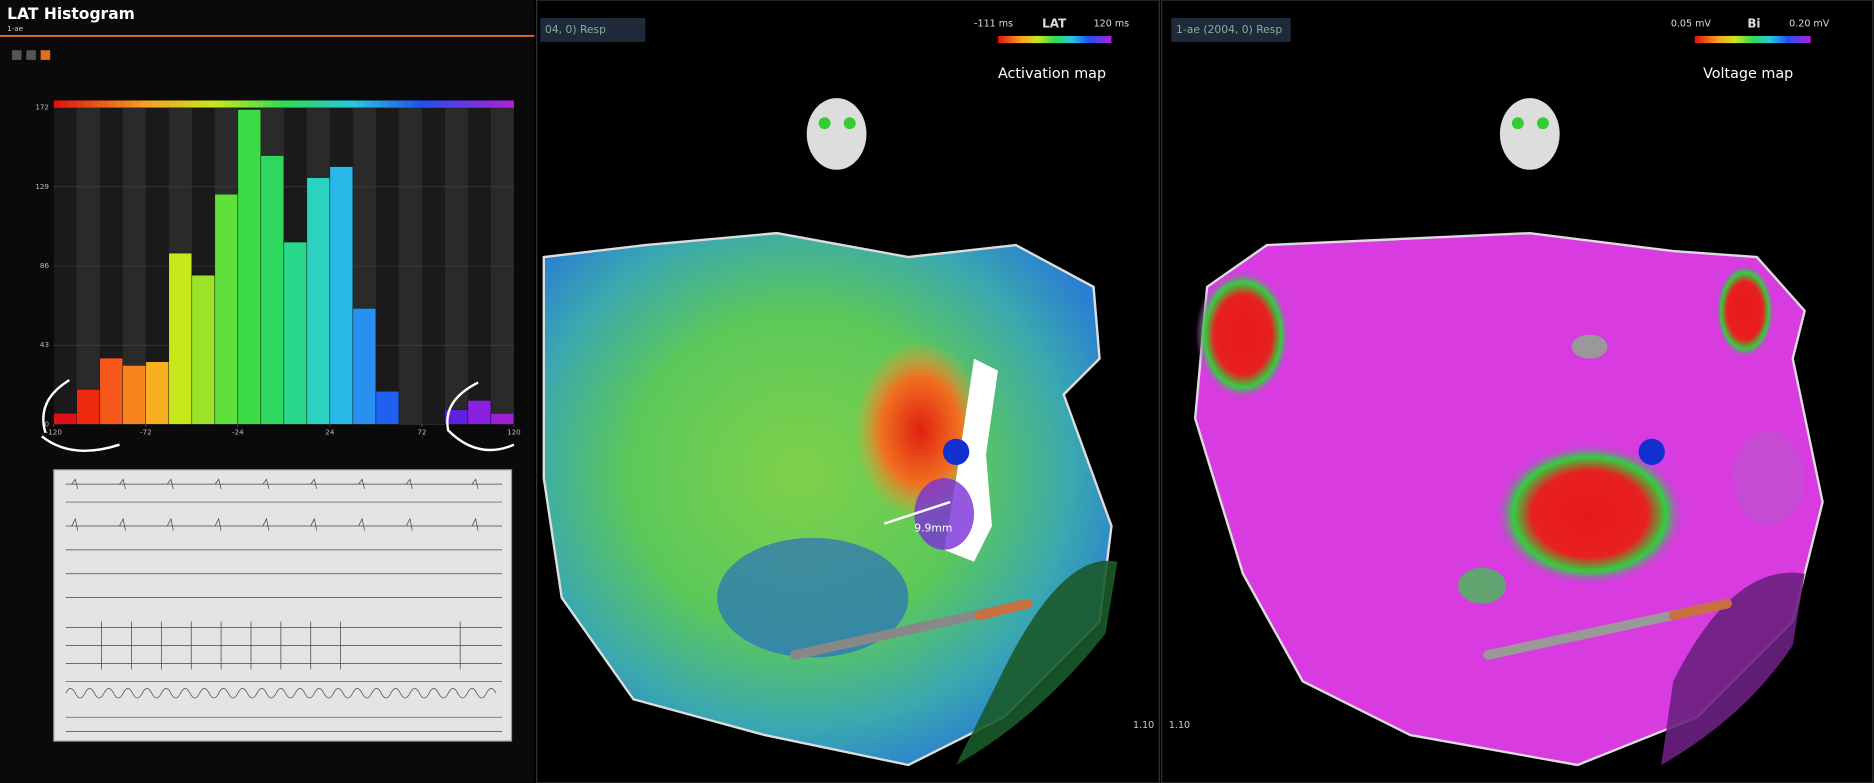 This screenshot has height=783, width=1874. What do you see at coordinates (1054, 23) in the screenshot?
I see `scale-name: LAT` at bounding box center [1054, 23].